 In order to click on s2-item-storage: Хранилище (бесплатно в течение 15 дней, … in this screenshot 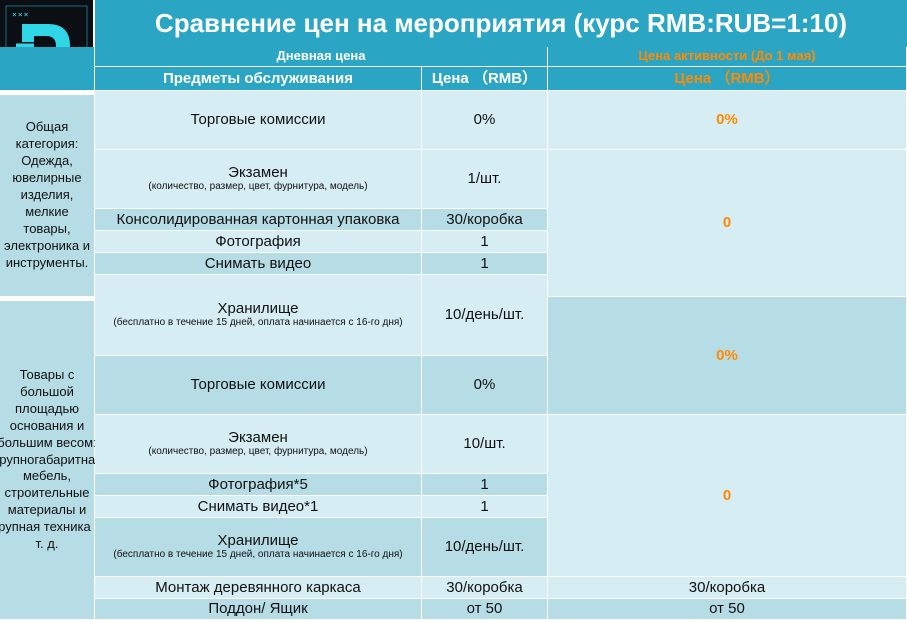, I will do `click(258, 547)`.